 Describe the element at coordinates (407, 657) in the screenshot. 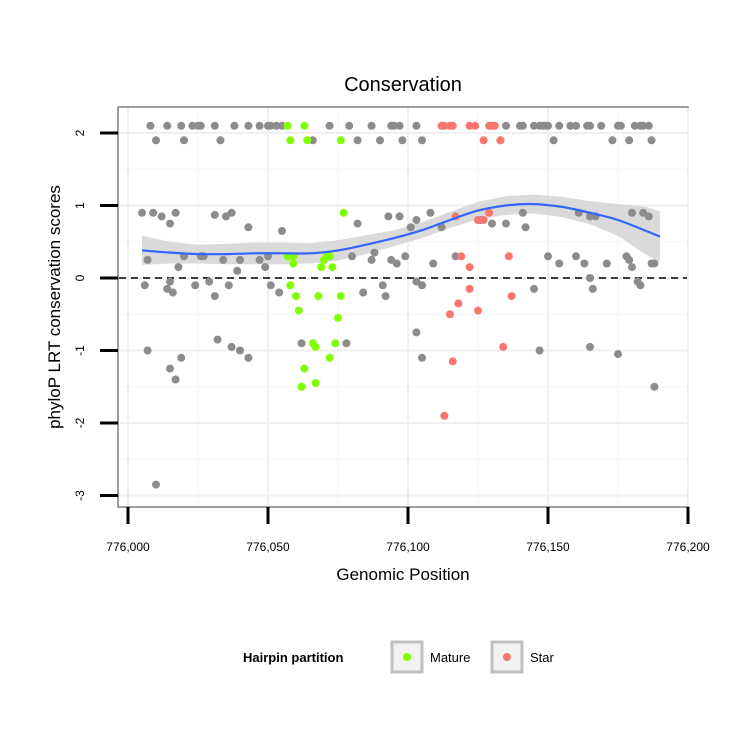

I see `legend-marker-mature` at that location.